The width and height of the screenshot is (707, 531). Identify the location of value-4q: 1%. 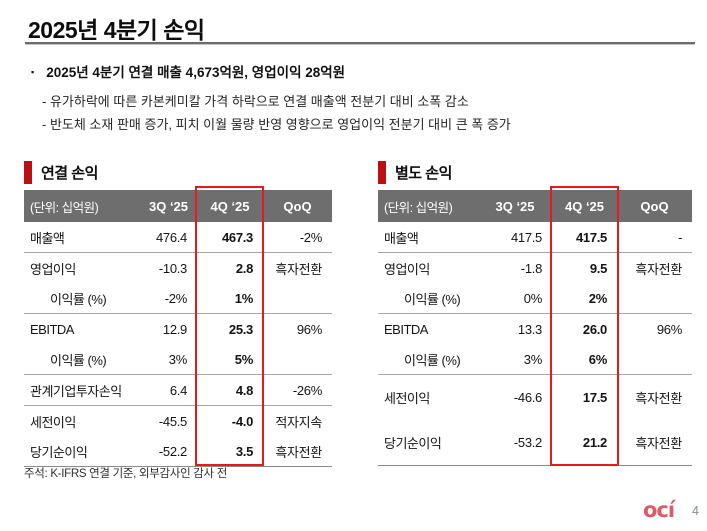
(230, 298).